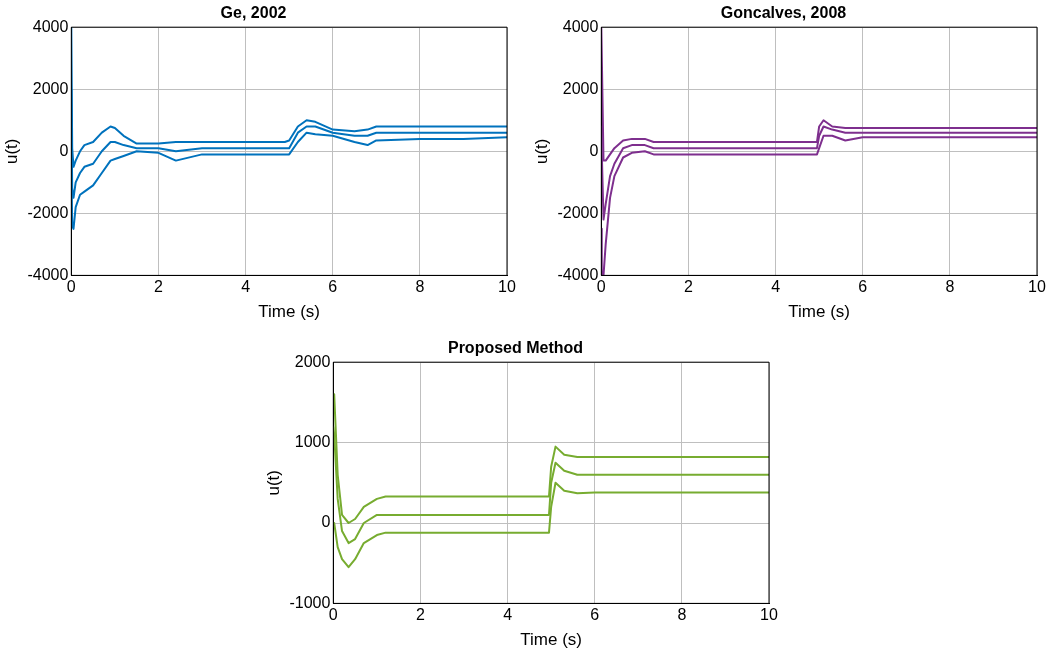  Describe the element at coordinates (253, 13) in the screenshot. I see `chart-title: Ge, 2002` at that location.